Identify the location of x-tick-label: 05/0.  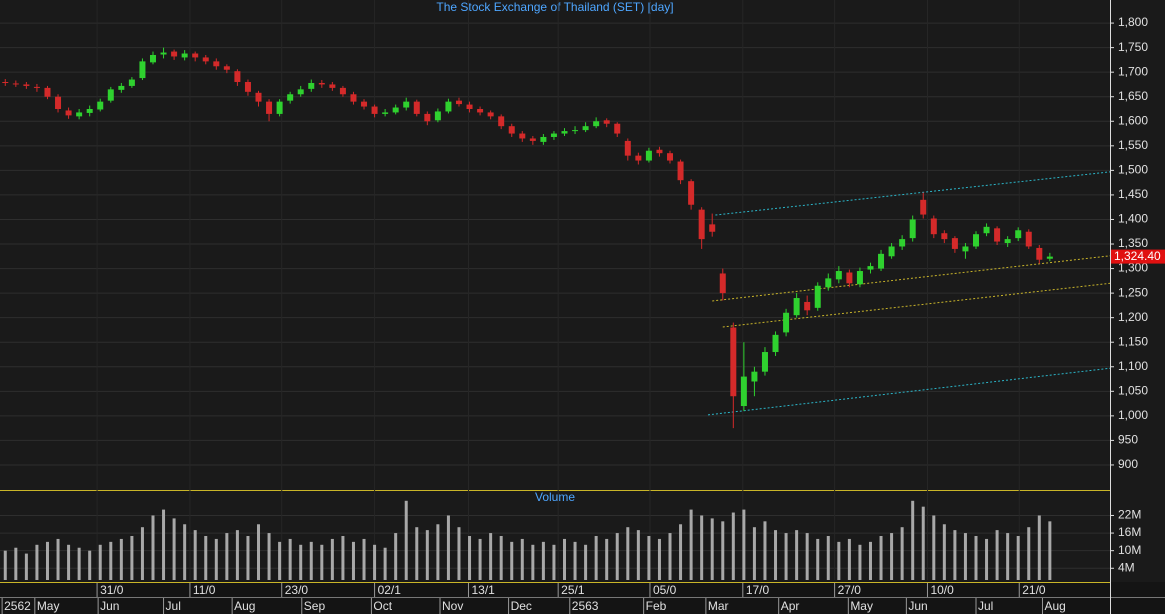
(665, 590).